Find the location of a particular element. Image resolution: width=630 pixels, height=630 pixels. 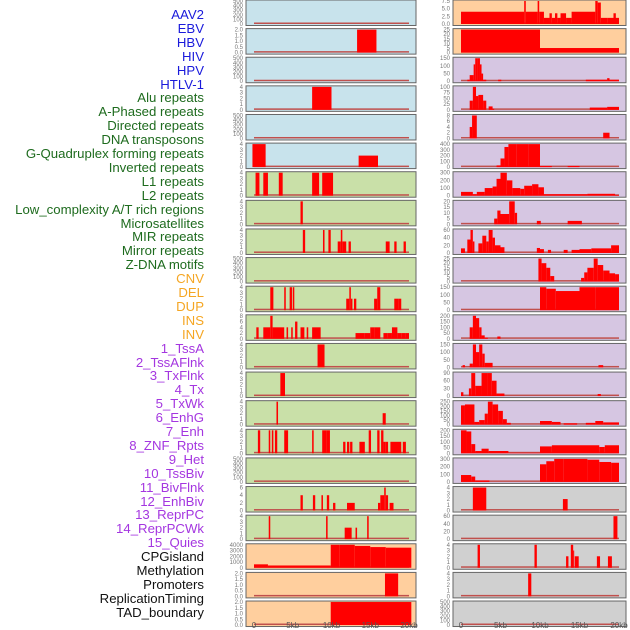

track-label: CPGisland is located at coordinates (172, 557).